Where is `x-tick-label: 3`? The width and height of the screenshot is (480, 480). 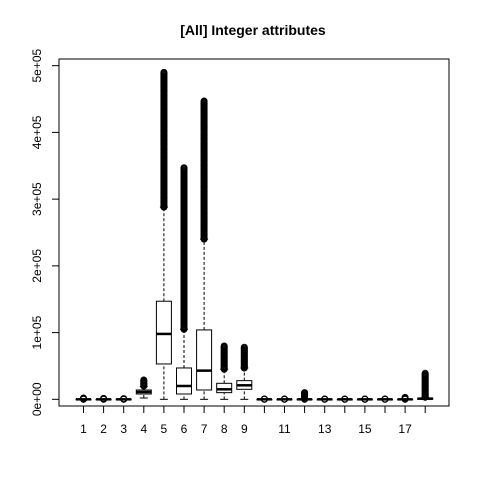
x-tick-label: 3 is located at coordinates (123, 429).